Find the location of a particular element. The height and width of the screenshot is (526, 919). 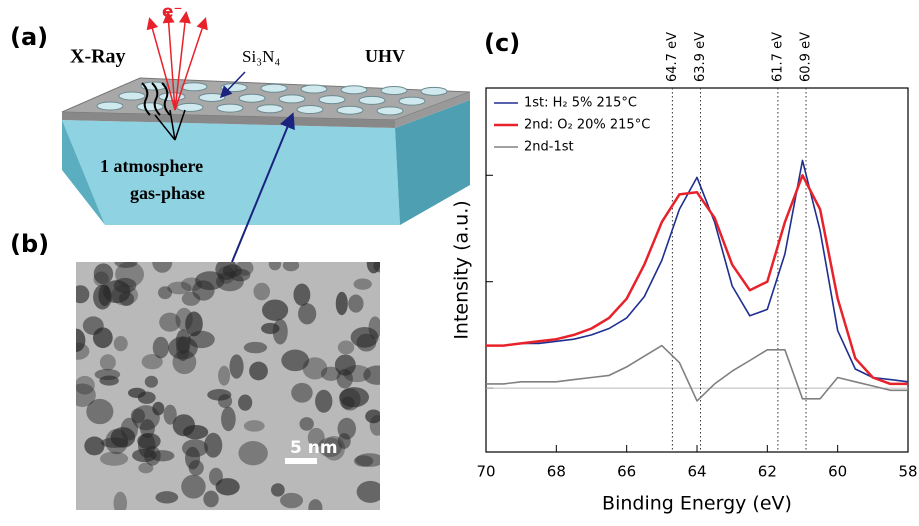

y-axis-label: Intensity (a.u.) is located at coordinates (462, 269).